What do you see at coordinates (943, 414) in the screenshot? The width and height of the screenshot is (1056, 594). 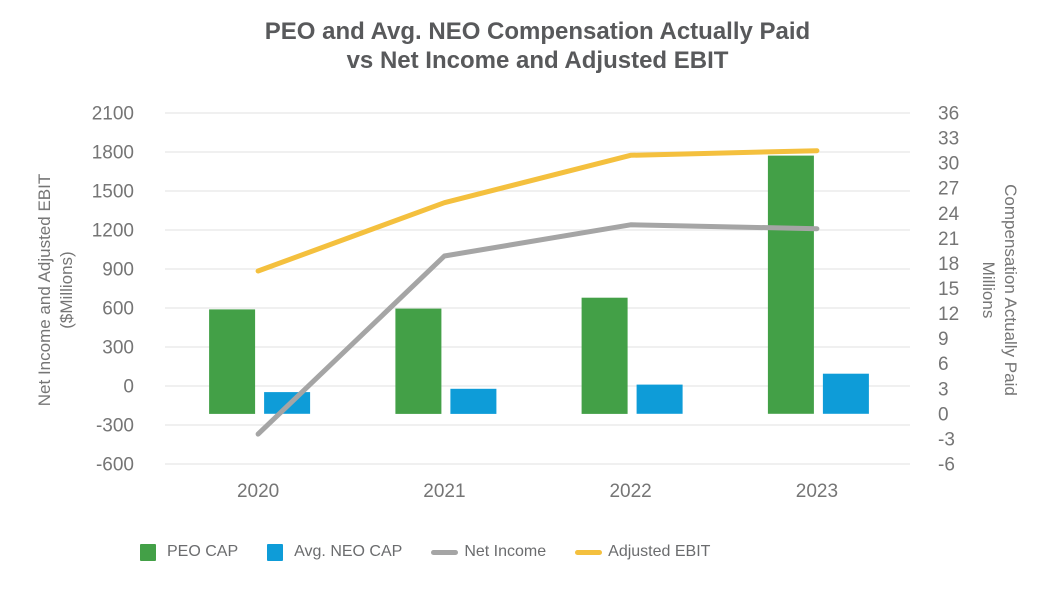 I see `right-axis-tick-0: 0` at bounding box center [943, 414].